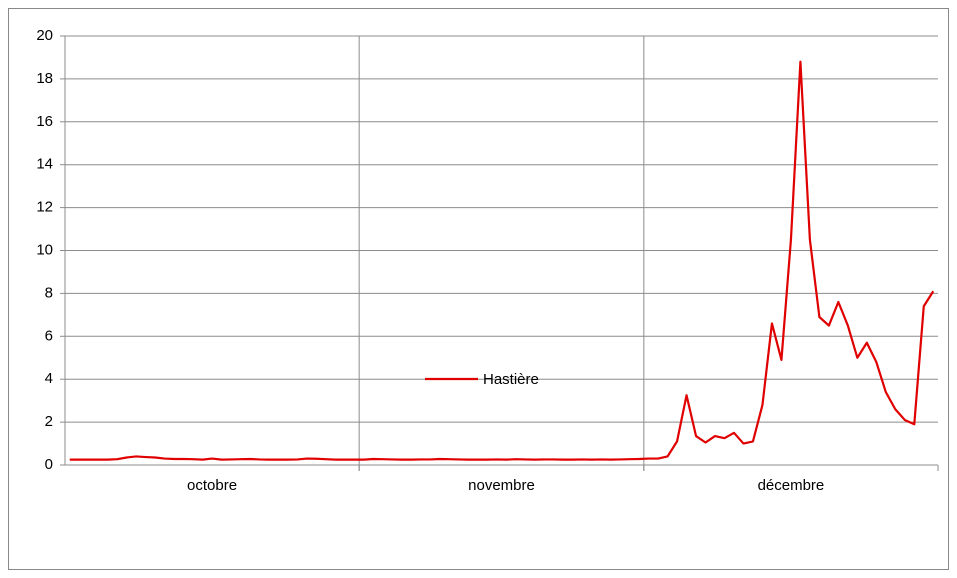  I want to click on y-tick-label: 12, so click(44, 207).